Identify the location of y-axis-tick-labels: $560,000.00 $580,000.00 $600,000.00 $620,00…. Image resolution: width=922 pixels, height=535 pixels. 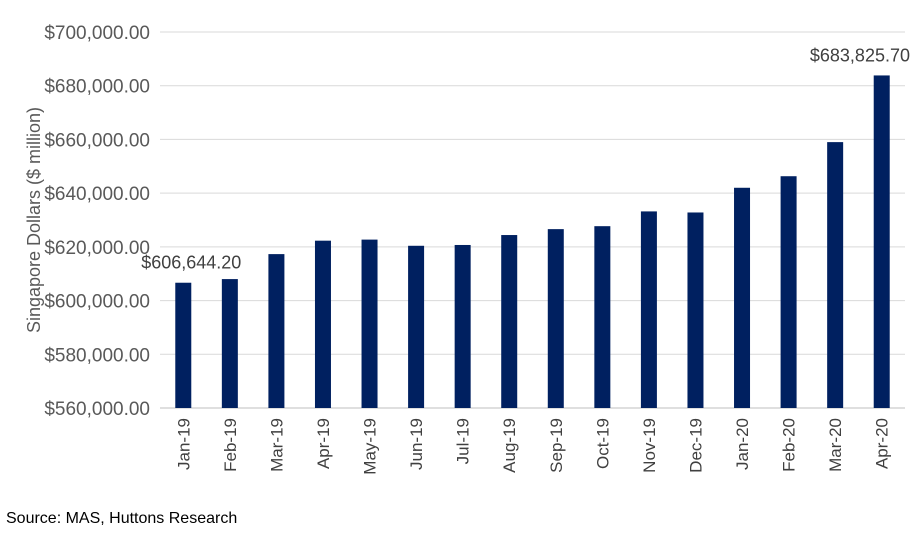
(97, 221).